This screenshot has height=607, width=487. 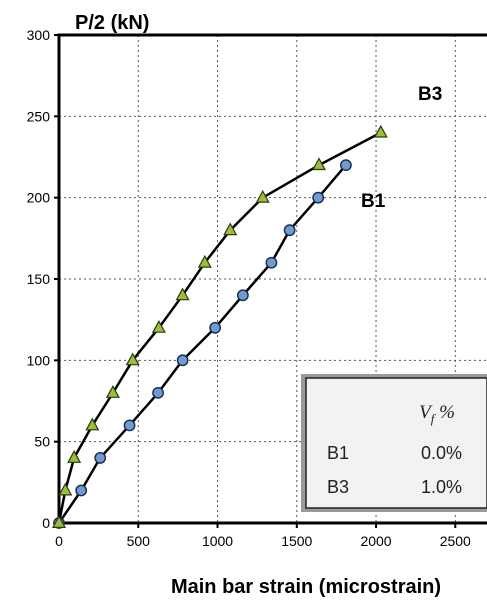 I want to click on x-tick-label: 1000, so click(x=217, y=541).